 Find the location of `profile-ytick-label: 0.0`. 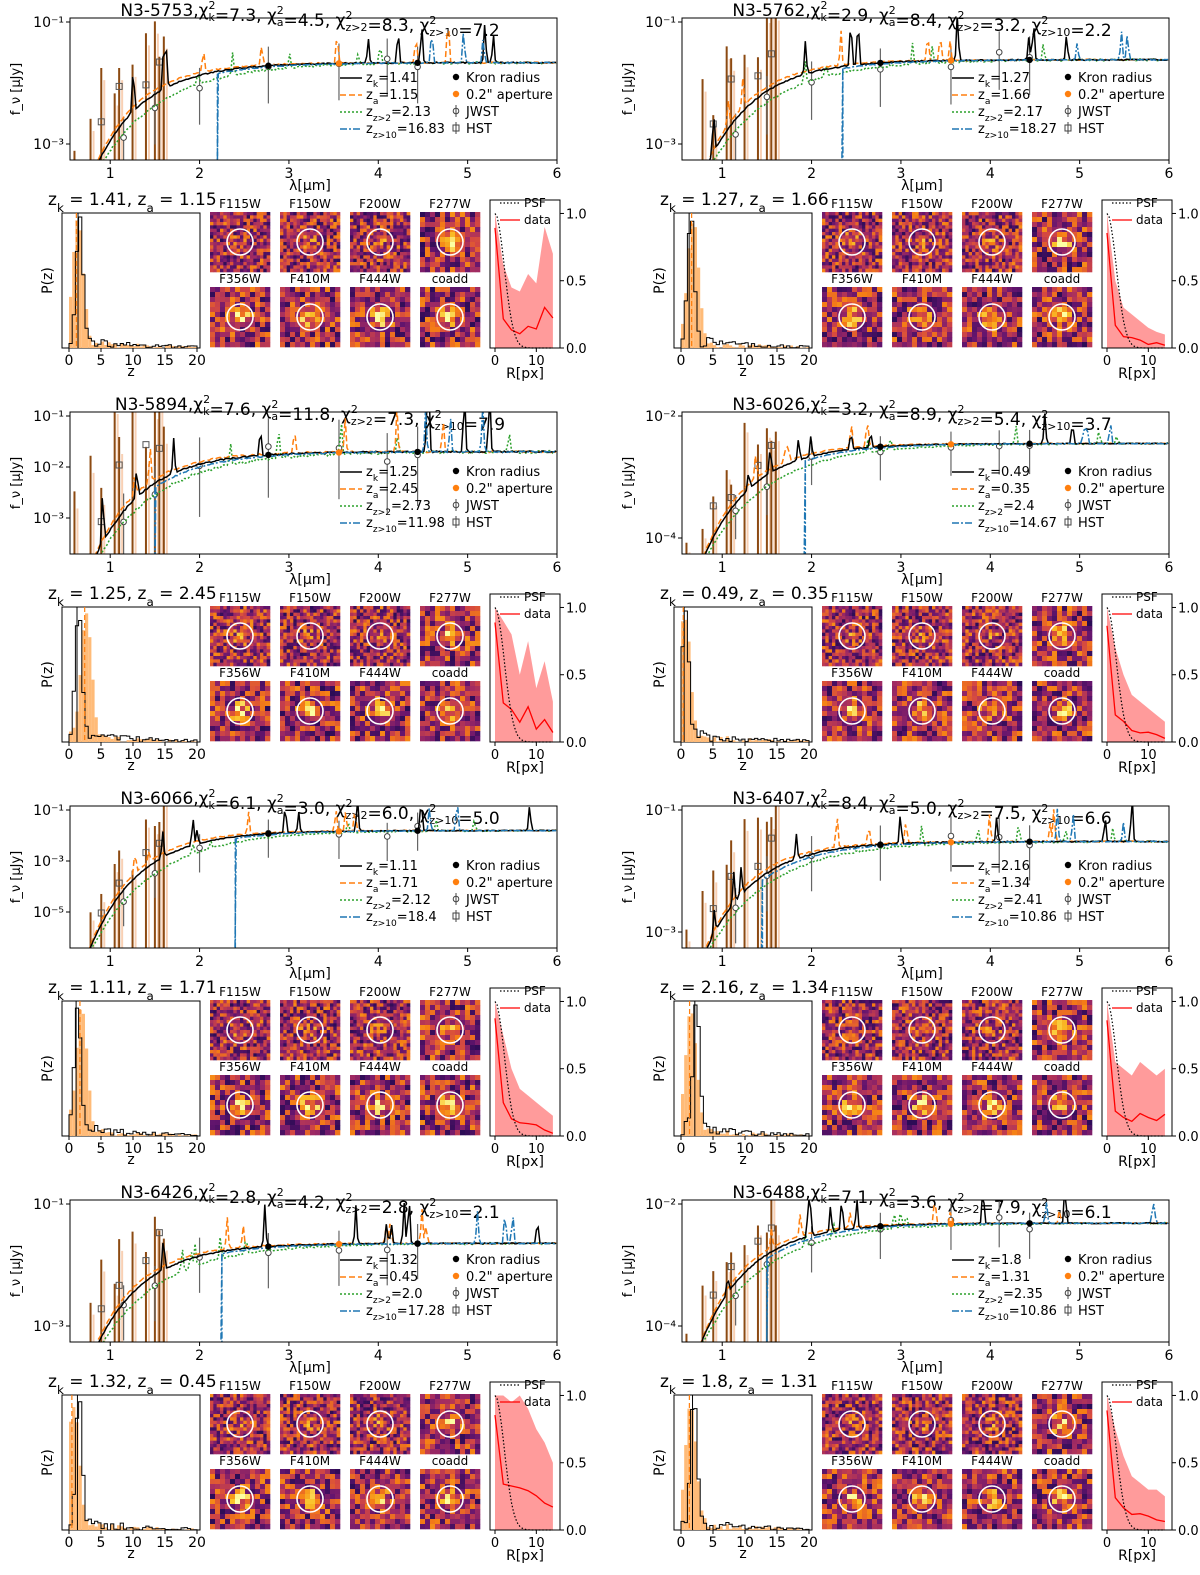

profile-ytick-label: 0.0 is located at coordinates (1188, 349).